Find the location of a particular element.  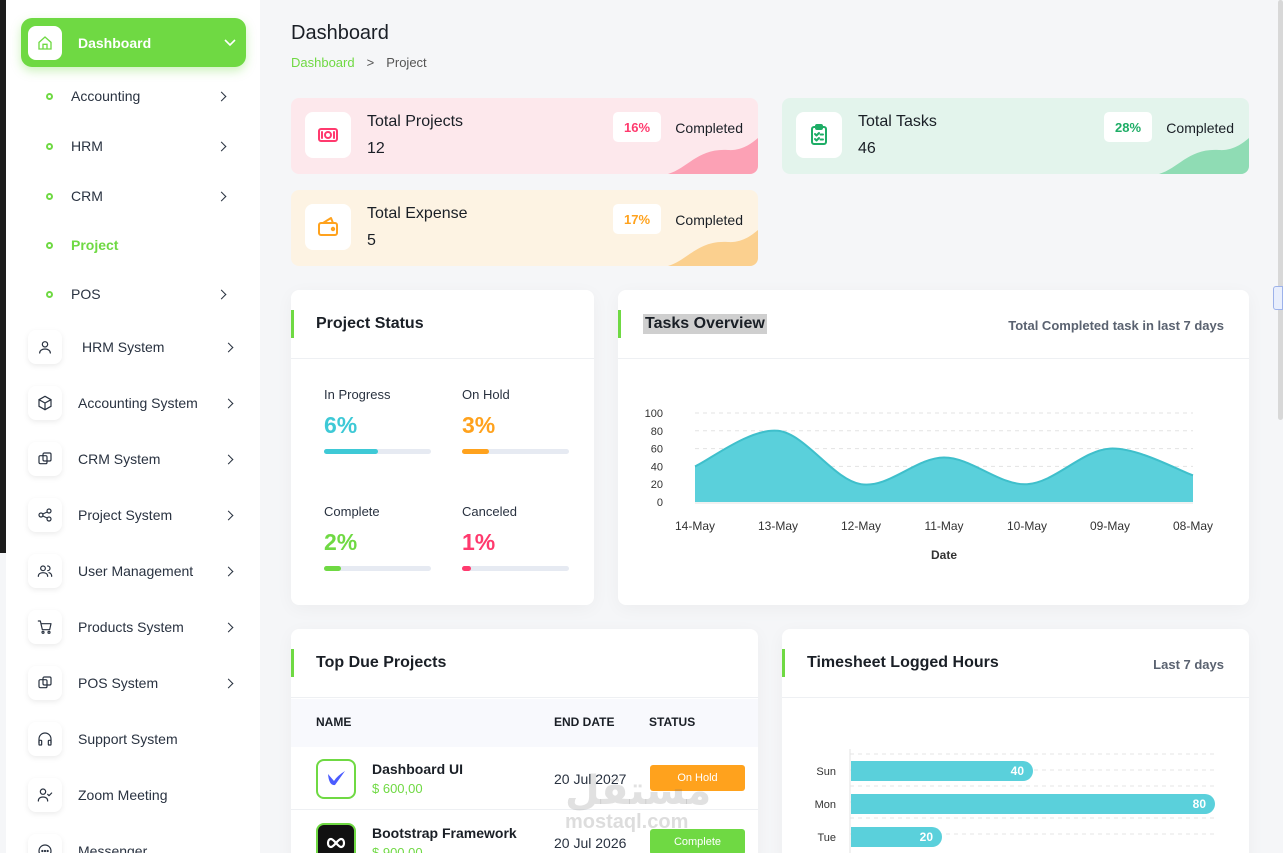

sidebar-item-accounting-system: Accounting System is located at coordinates (133, 403).